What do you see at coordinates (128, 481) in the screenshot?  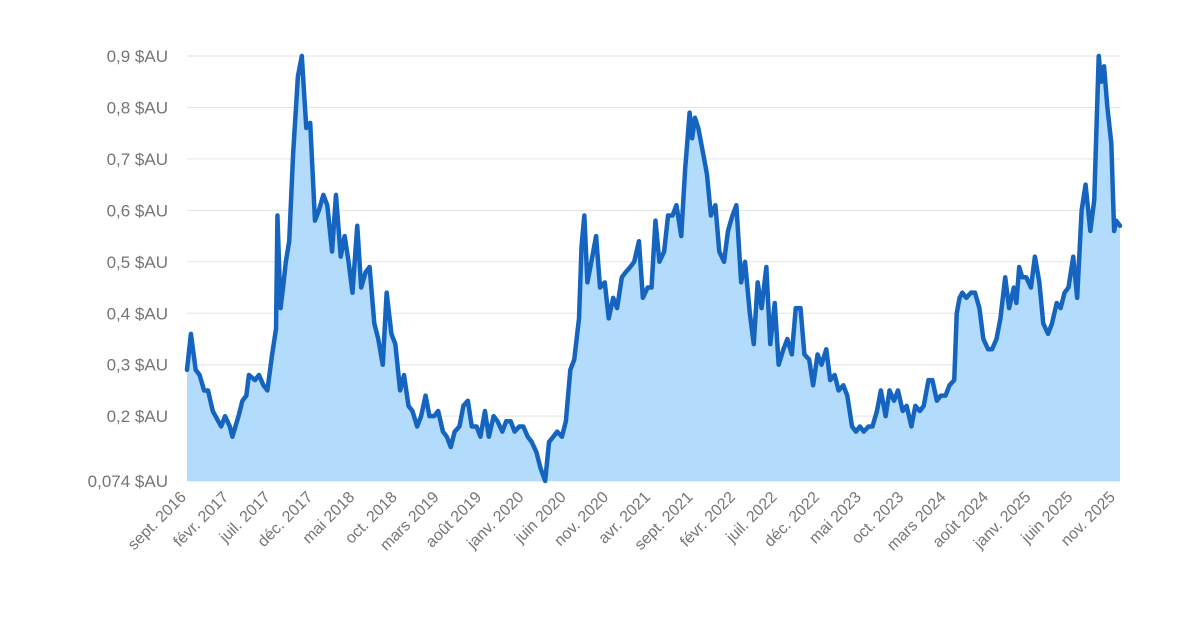 I see `y-tick-label: 0,074 $AU` at bounding box center [128, 481].